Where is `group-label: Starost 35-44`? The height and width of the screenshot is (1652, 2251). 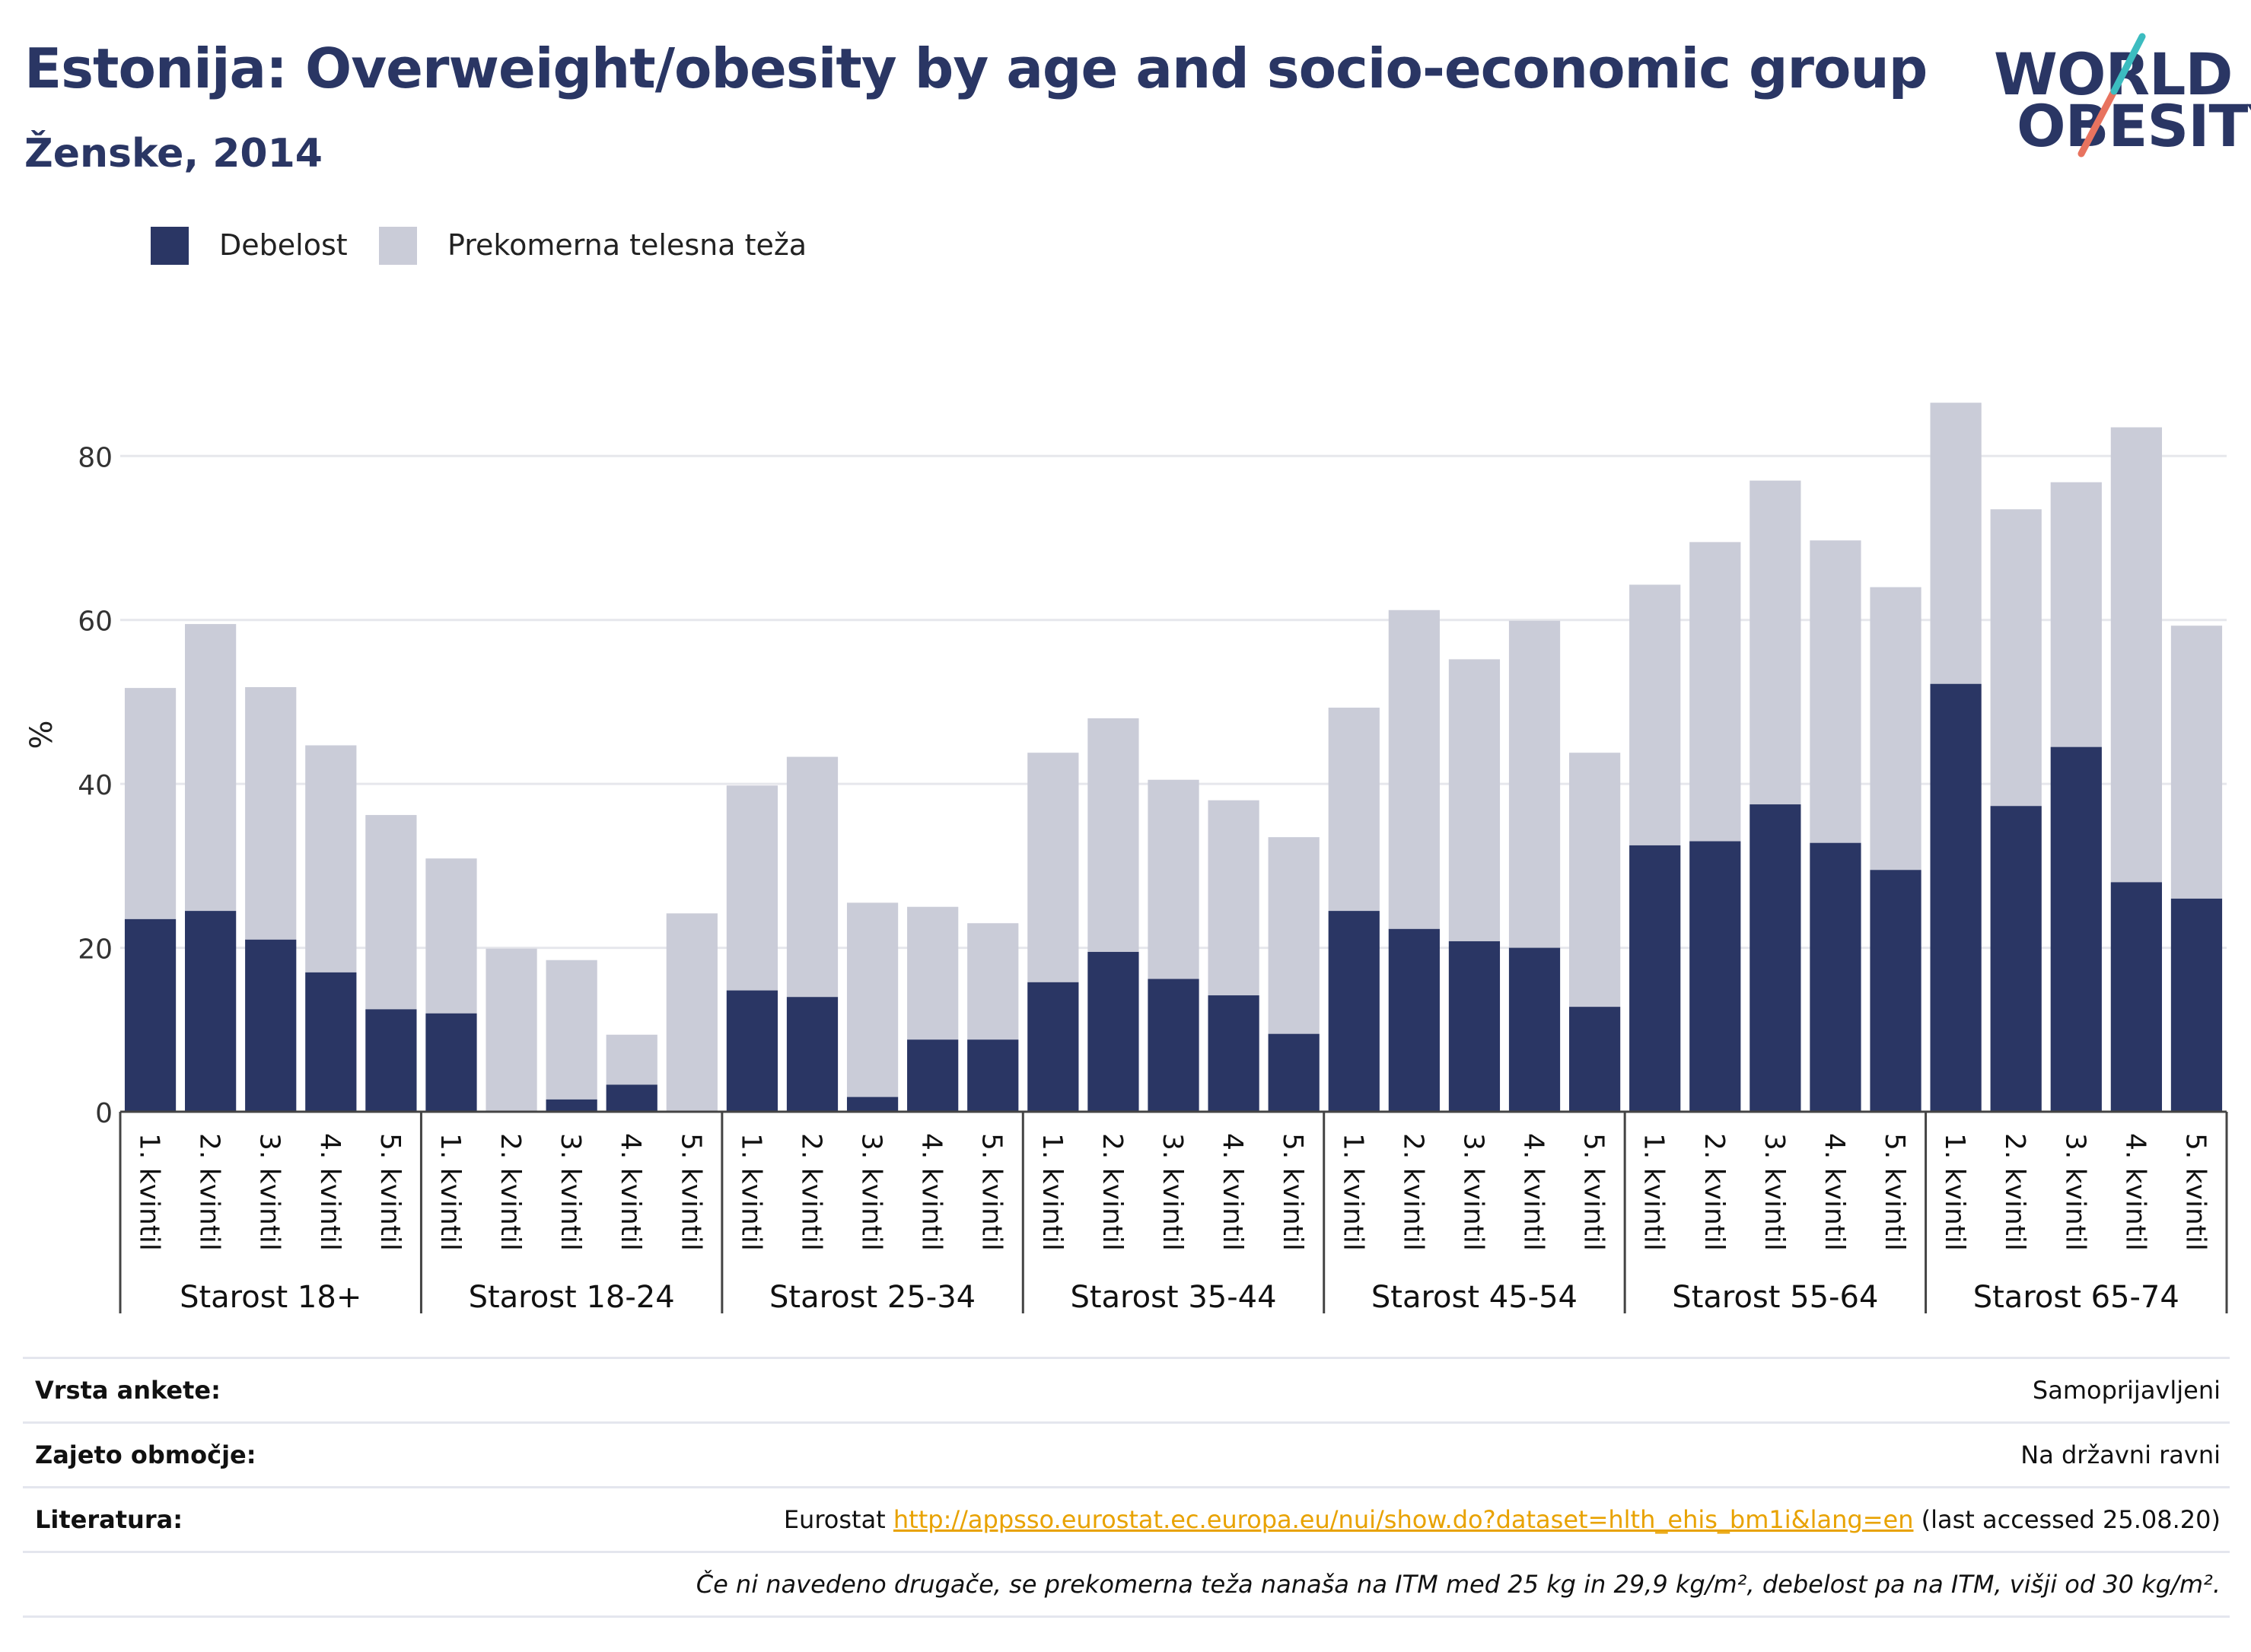
group-label: Starost 35-44 is located at coordinates (1173, 1297).